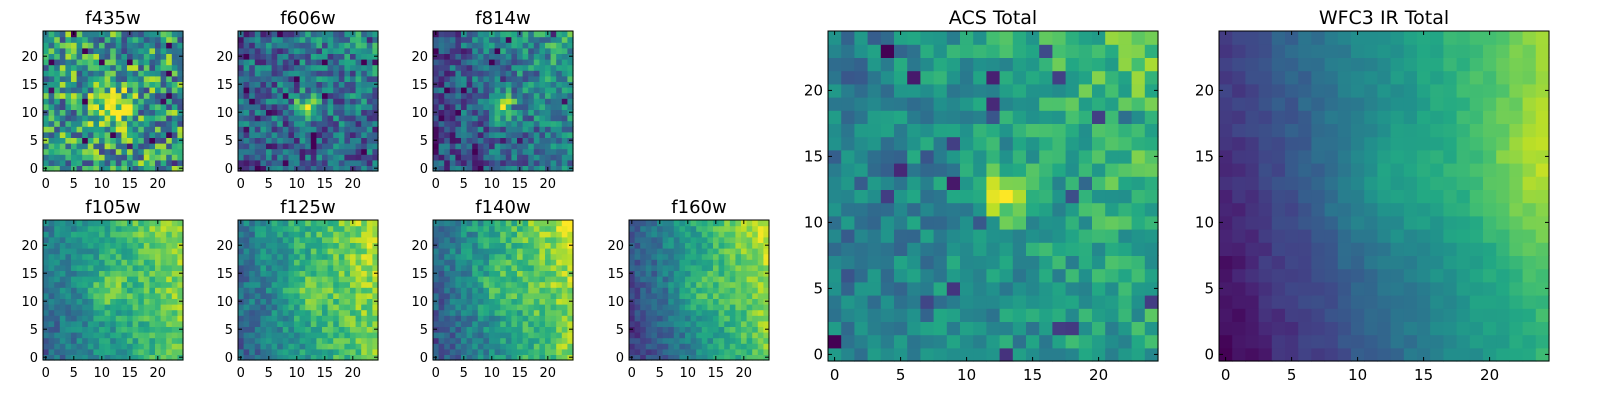  What do you see at coordinates (620, 358) in the screenshot?
I see `y-tick-label: 0` at bounding box center [620, 358].